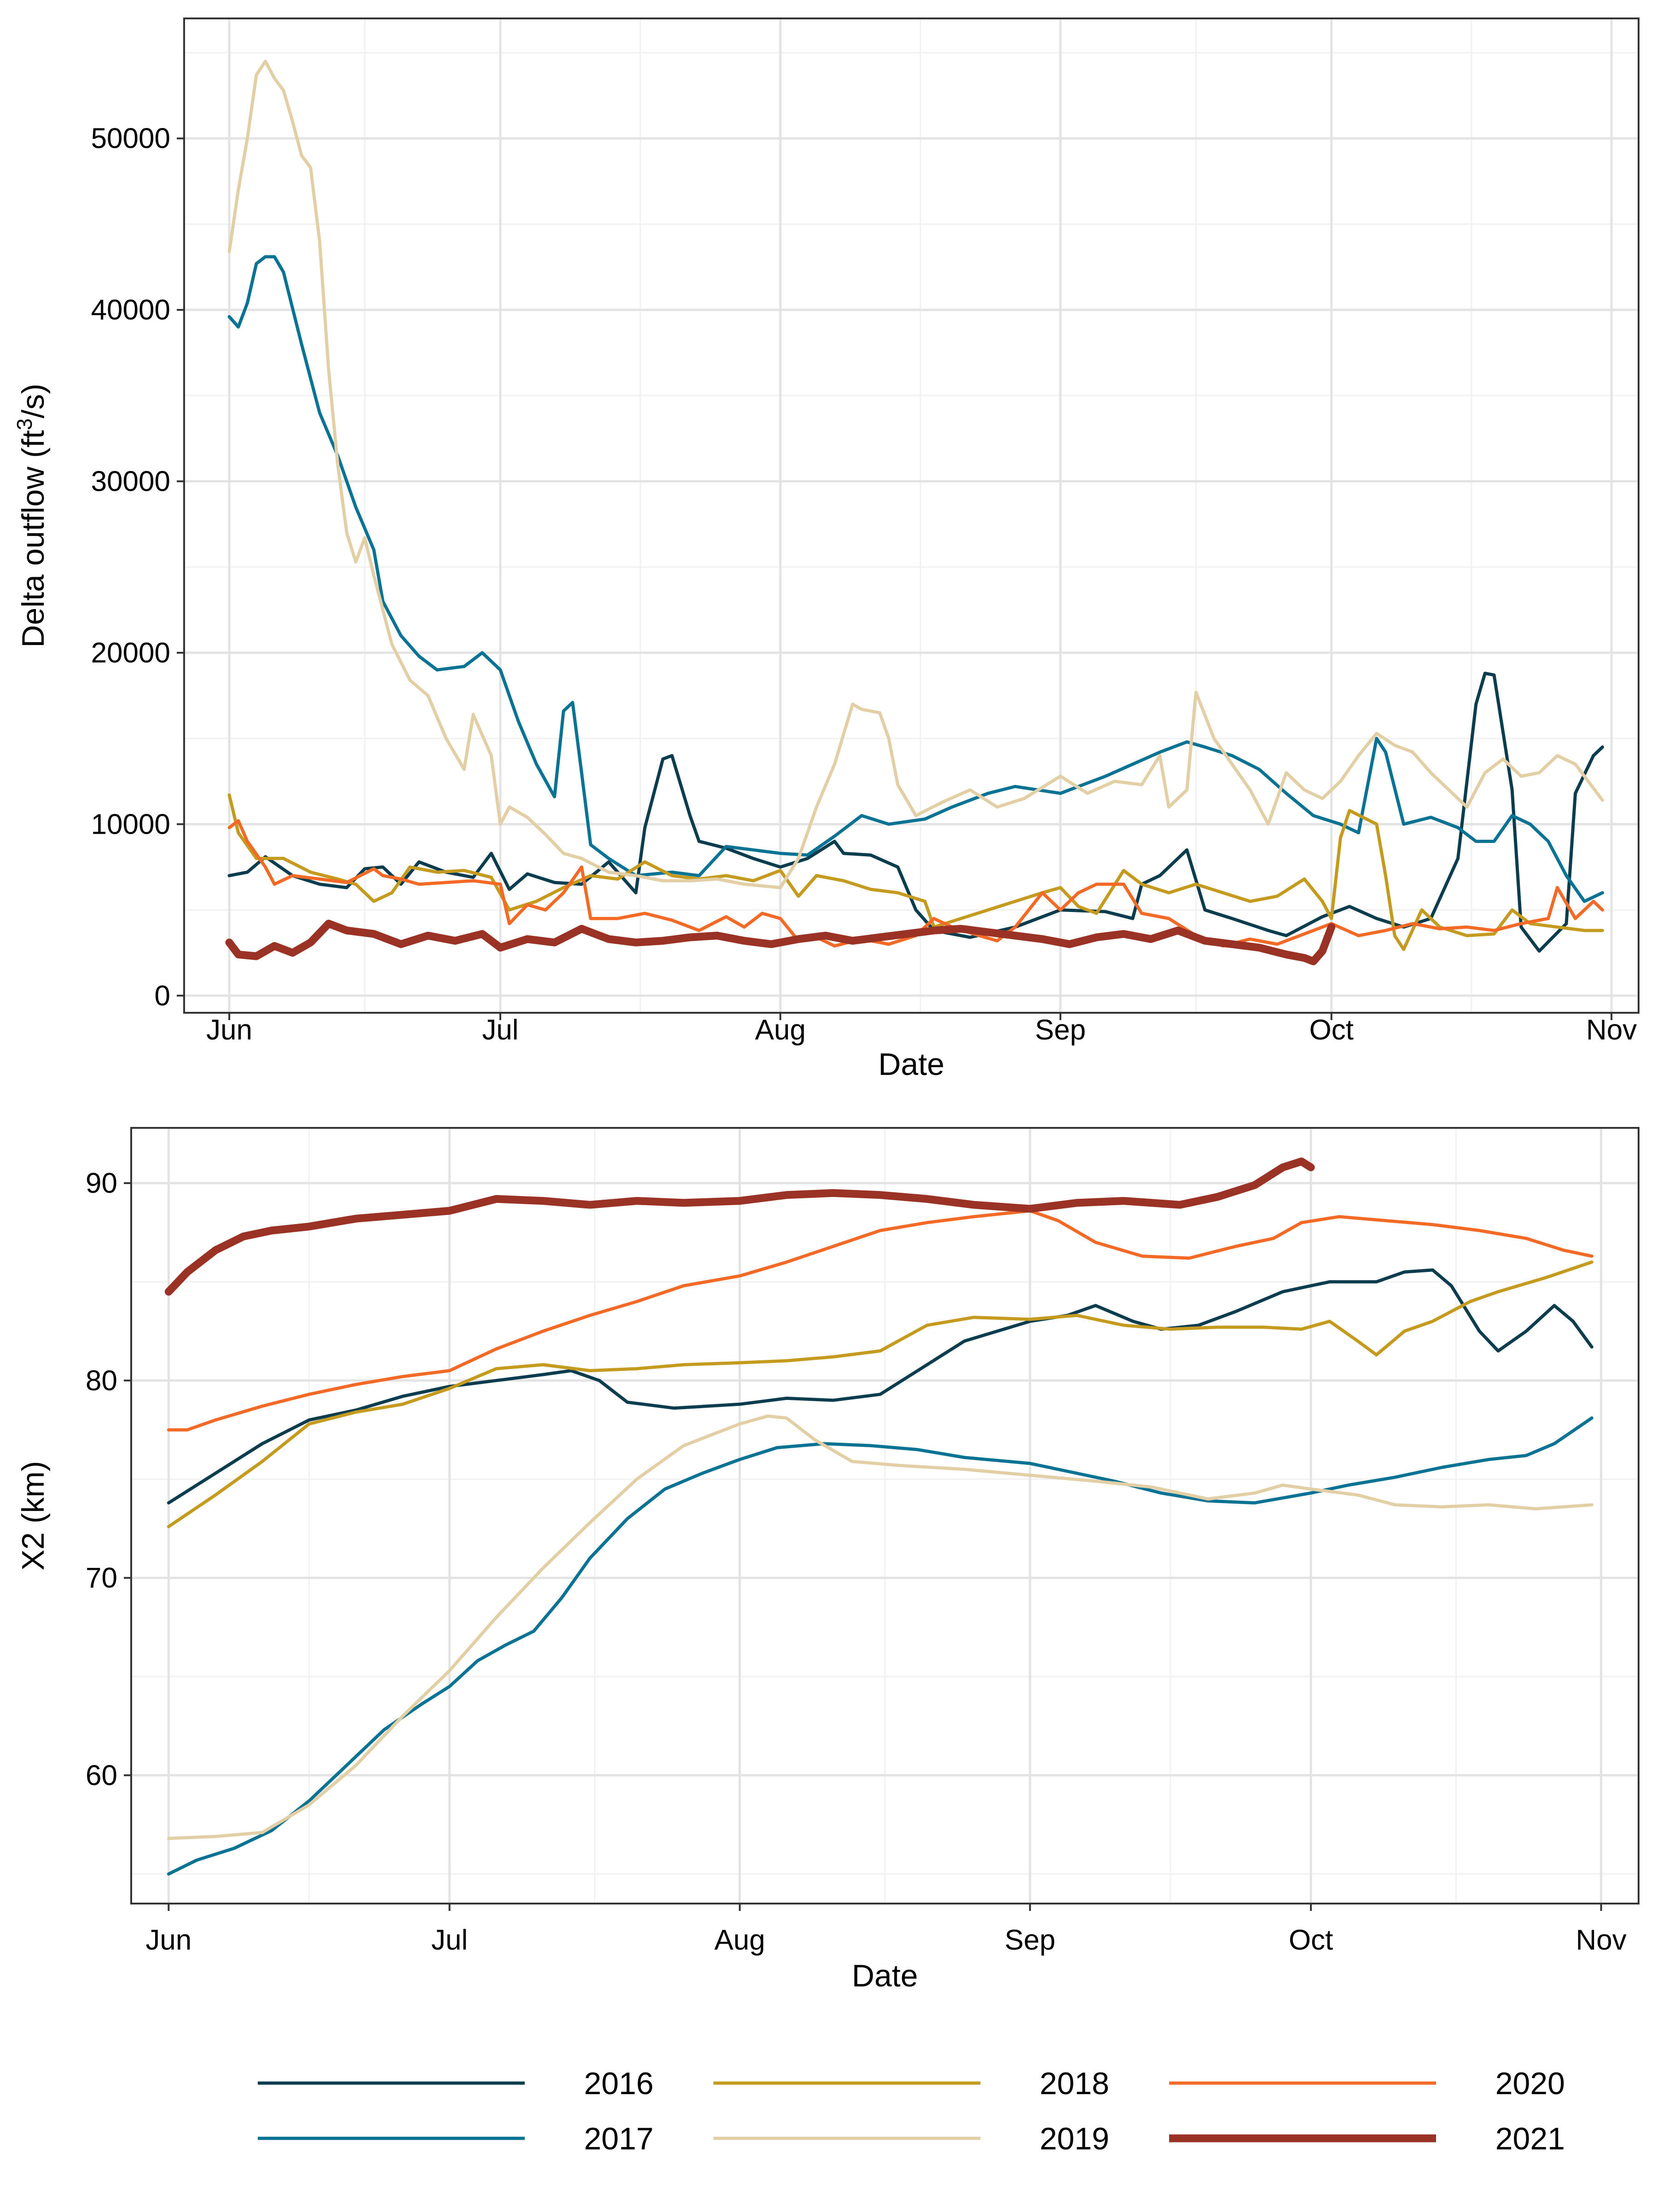  I want to click on y-axis-title: X2 (km), so click(33, 1516).